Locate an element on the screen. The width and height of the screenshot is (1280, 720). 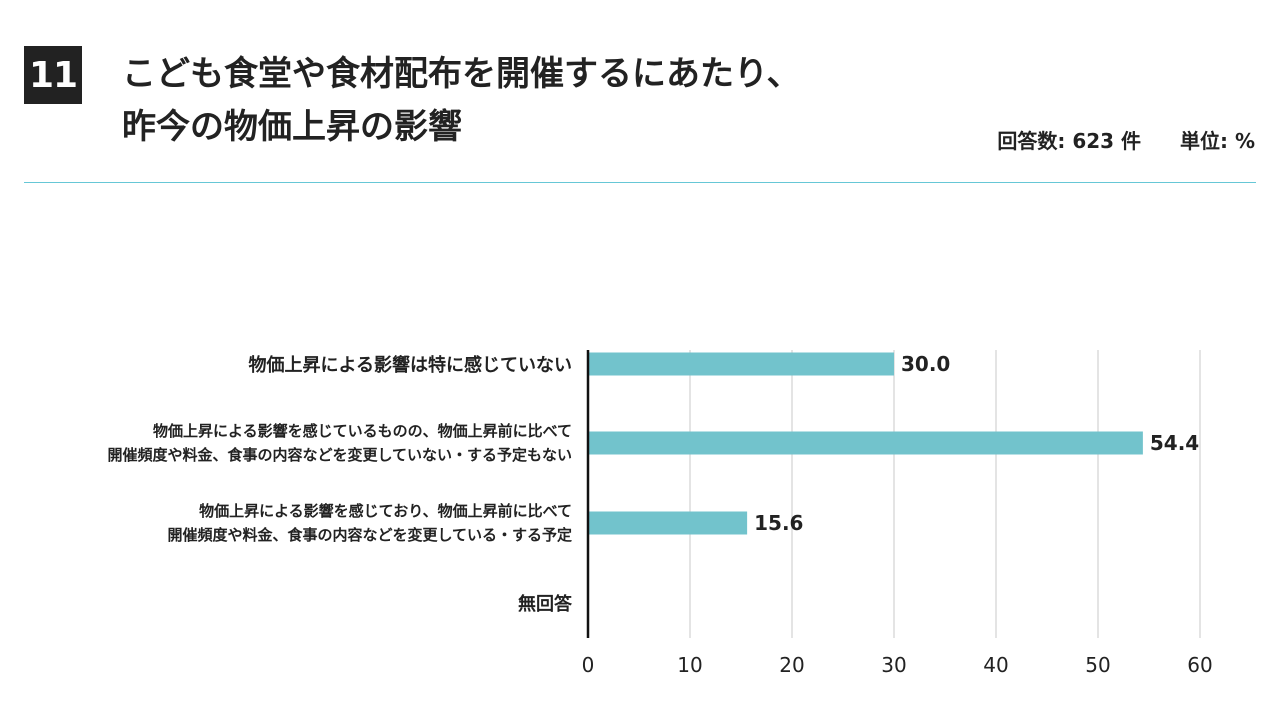
category-label-3-line-1: 物価上昇による影響を感じており、物価上昇前に比べて is located at coordinates (385, 511).